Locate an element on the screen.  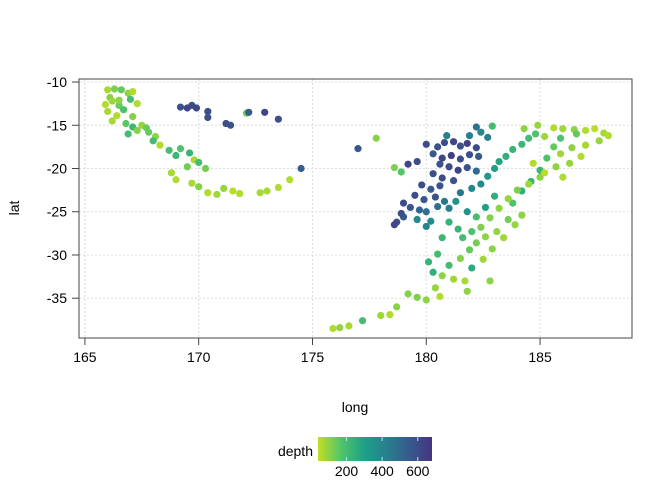
y-tick-label: -20 is located at coordinates (57, 169).